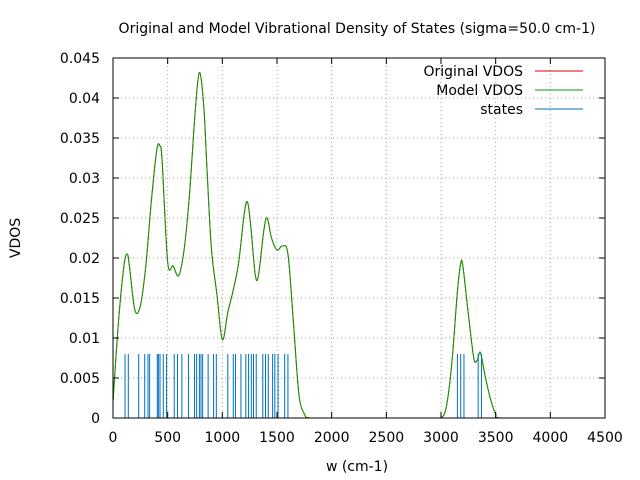  I want to click on y-tick-label: 0.035, so click(80, 139).